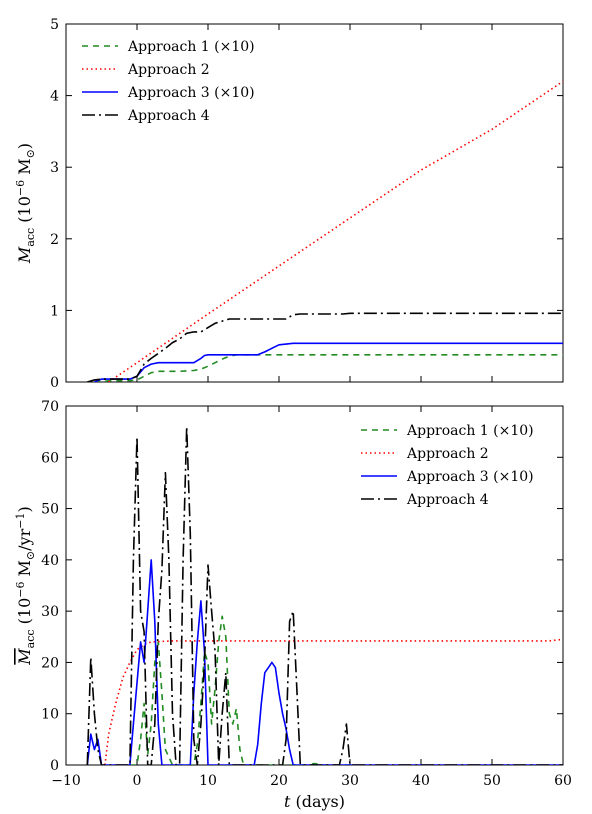  I want to click on y-axis-label: Macc (10−6 M⊙), so click(25, 203).